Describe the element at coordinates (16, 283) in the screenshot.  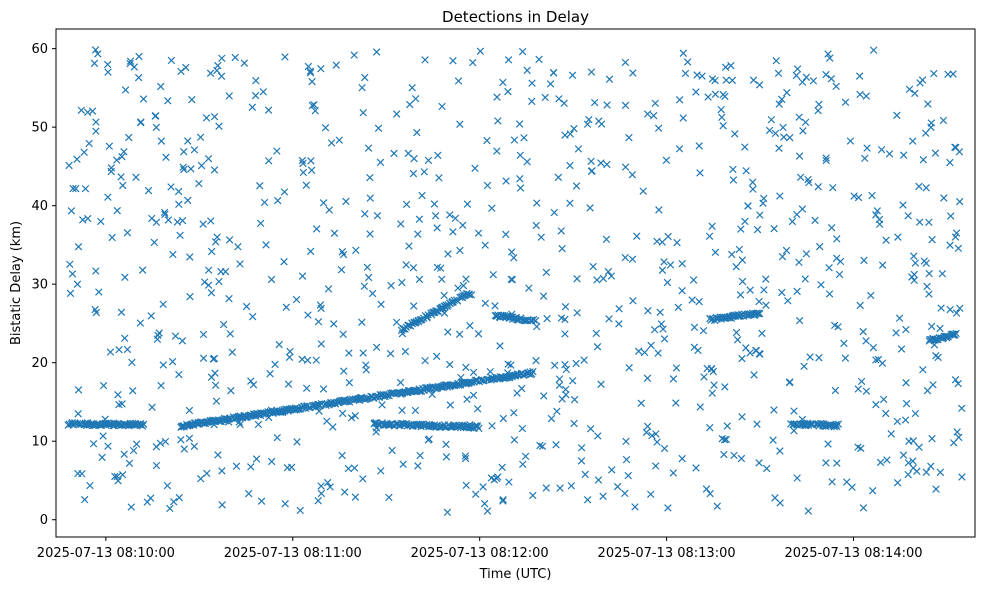
I see `y-axis-label: Bistatic Delay (km)` at that location.